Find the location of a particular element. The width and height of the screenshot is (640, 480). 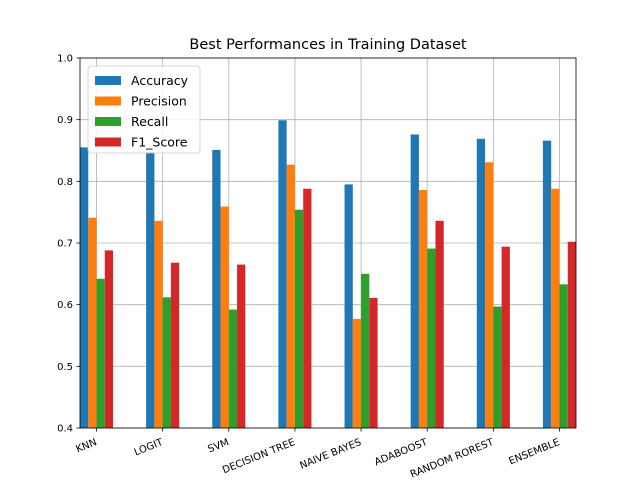

y-tick-label: 0.8 is located at coordinates (65, 182).